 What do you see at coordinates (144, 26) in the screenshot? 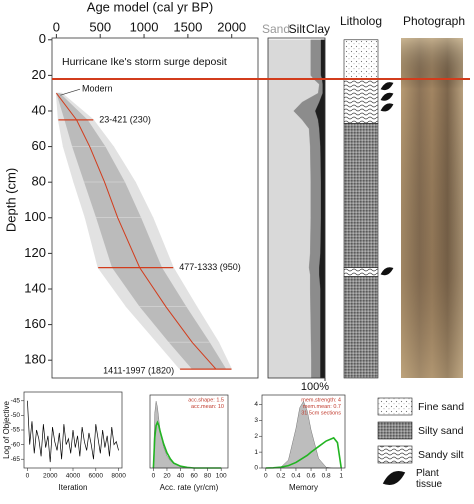
I see `x-tick-label: 1000` at bounding box center [144, 26].